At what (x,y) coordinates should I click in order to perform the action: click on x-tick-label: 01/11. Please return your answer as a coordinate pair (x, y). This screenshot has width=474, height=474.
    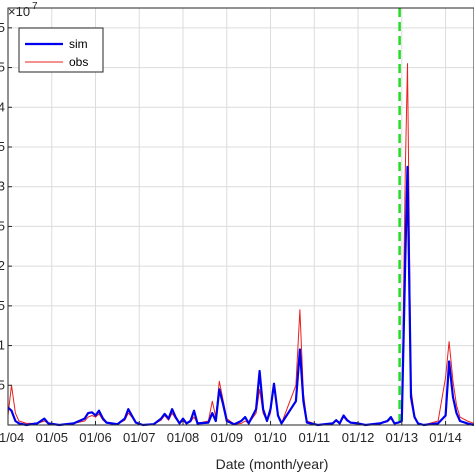
    Looking at the image, I should click on (315, 437).